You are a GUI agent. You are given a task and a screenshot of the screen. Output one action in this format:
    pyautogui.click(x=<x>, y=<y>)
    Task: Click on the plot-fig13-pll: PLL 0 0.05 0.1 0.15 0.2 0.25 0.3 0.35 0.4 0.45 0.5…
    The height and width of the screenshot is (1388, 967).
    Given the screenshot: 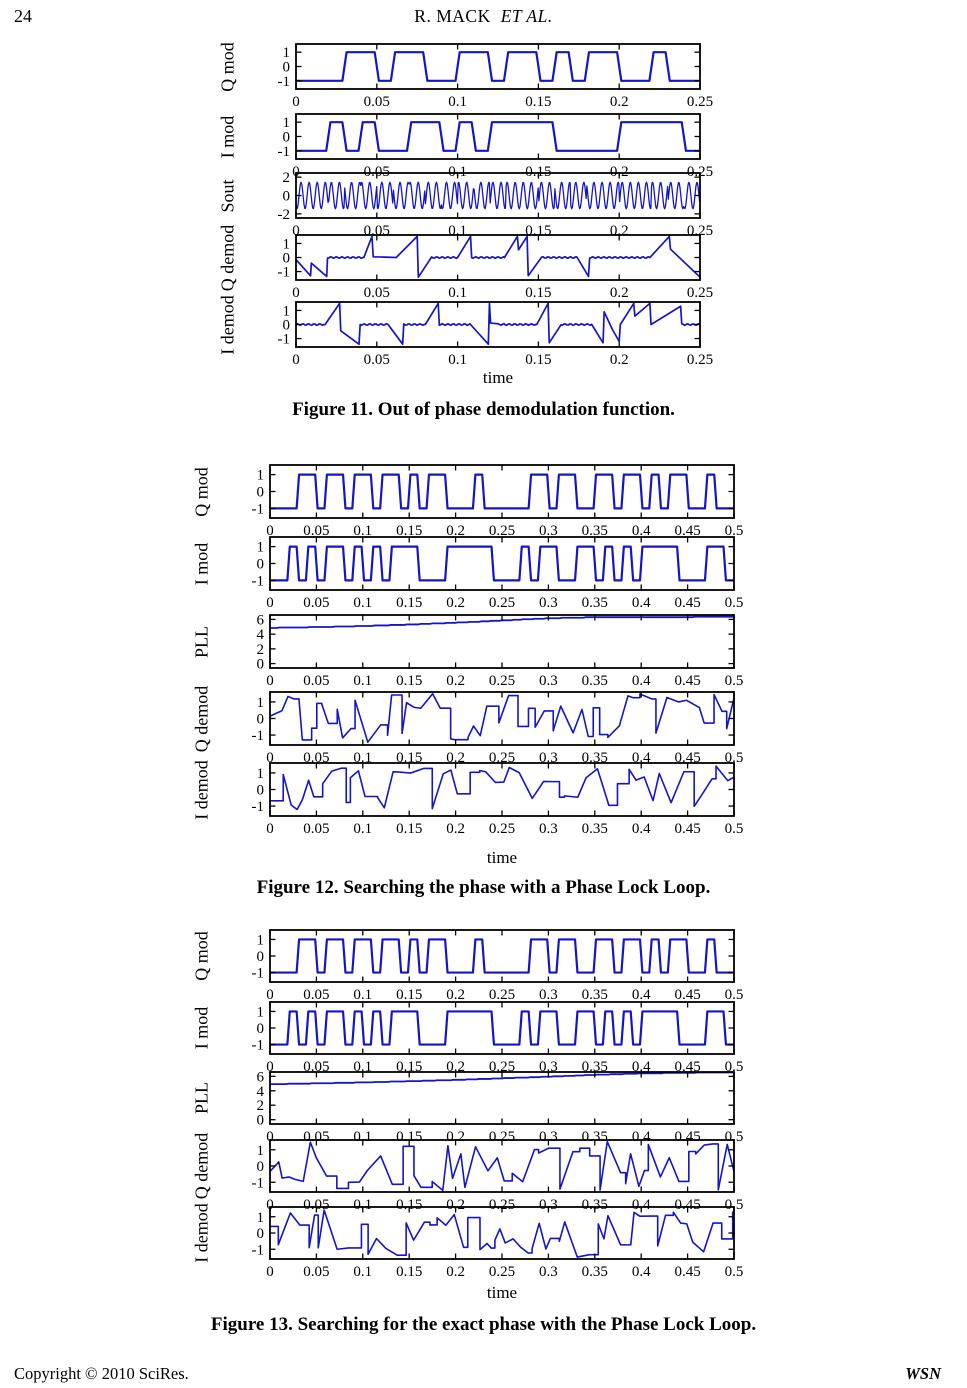 What is the action you would take?
    pyautogui.click(x=466, y=1108)
    